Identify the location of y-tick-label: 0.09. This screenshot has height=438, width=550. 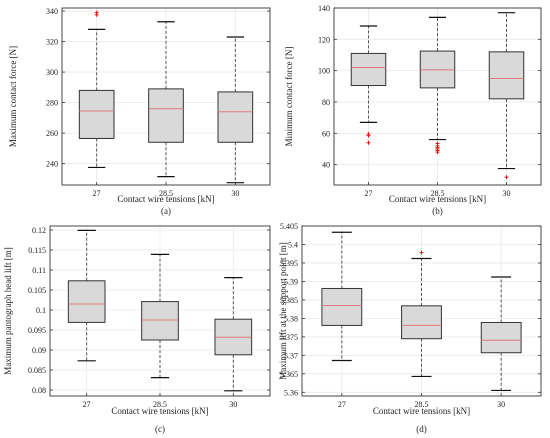
(39, 350).